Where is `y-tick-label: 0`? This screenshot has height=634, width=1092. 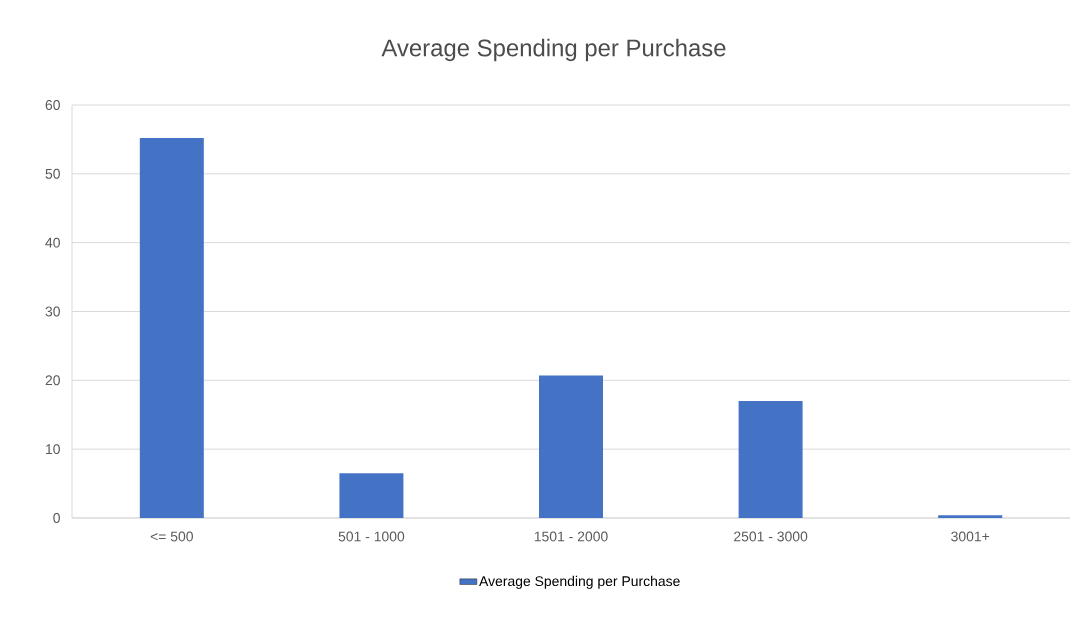 y-tick-label: 0 is located at coordinates (56, 518).